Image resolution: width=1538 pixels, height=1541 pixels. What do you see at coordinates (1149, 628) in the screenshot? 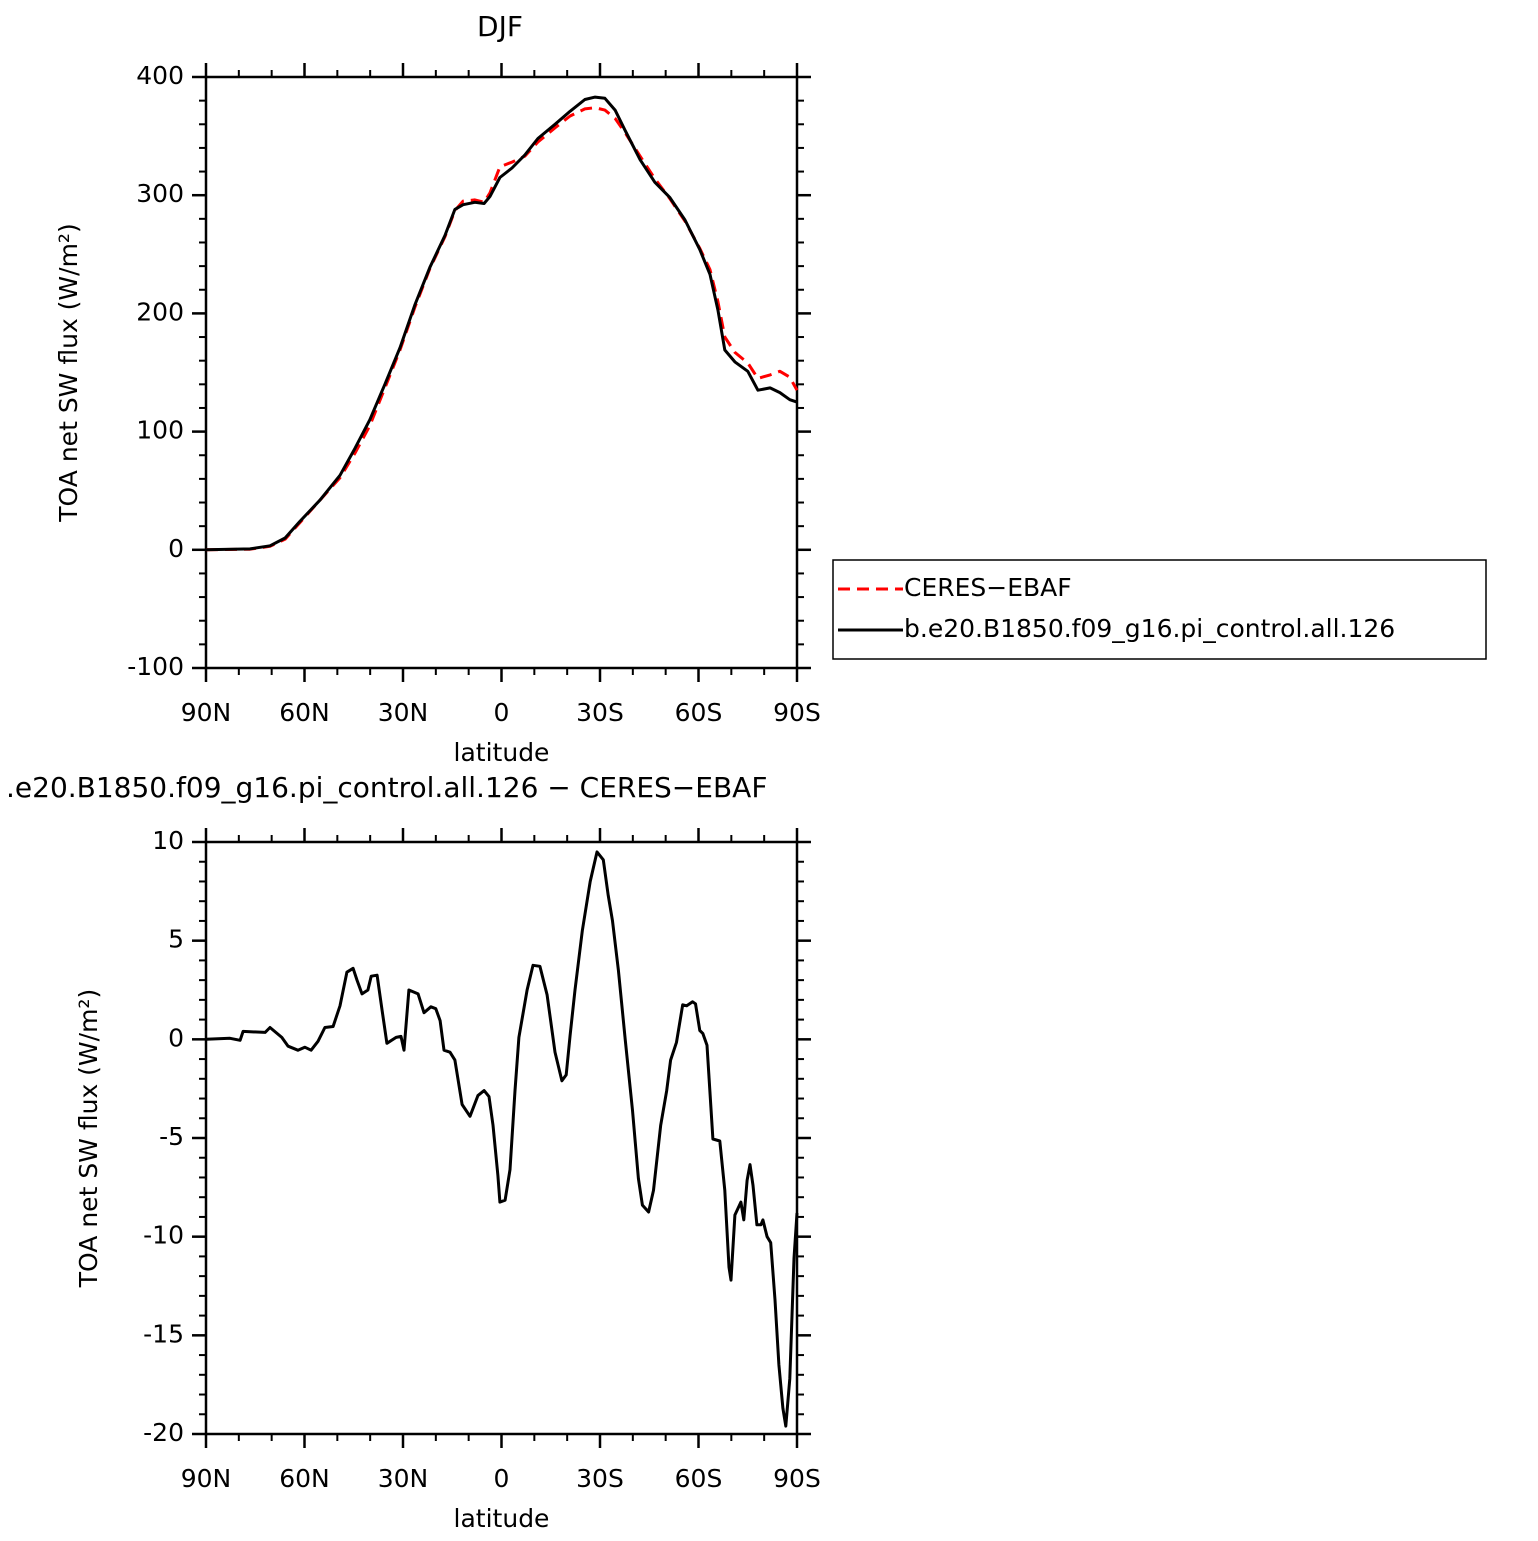
I see `legend-label: b.e20.B1850.f09_g16.pi_control.all.126` at bounding box center [1149, 628].